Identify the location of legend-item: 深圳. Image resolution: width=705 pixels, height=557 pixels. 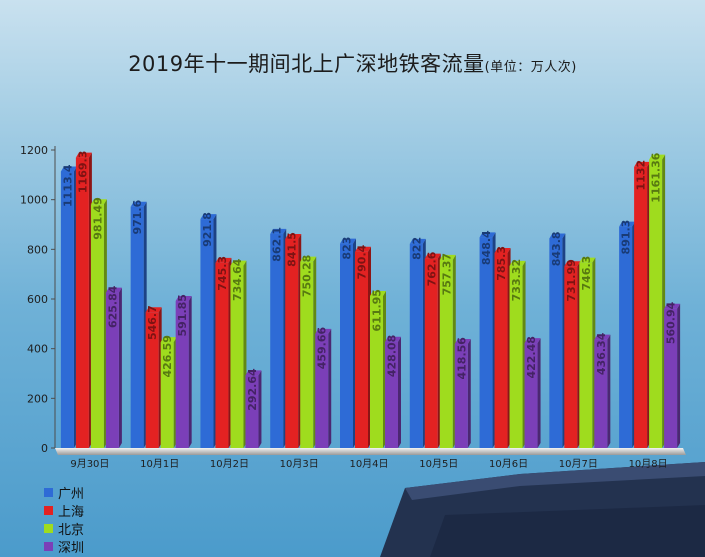
(64, 546).